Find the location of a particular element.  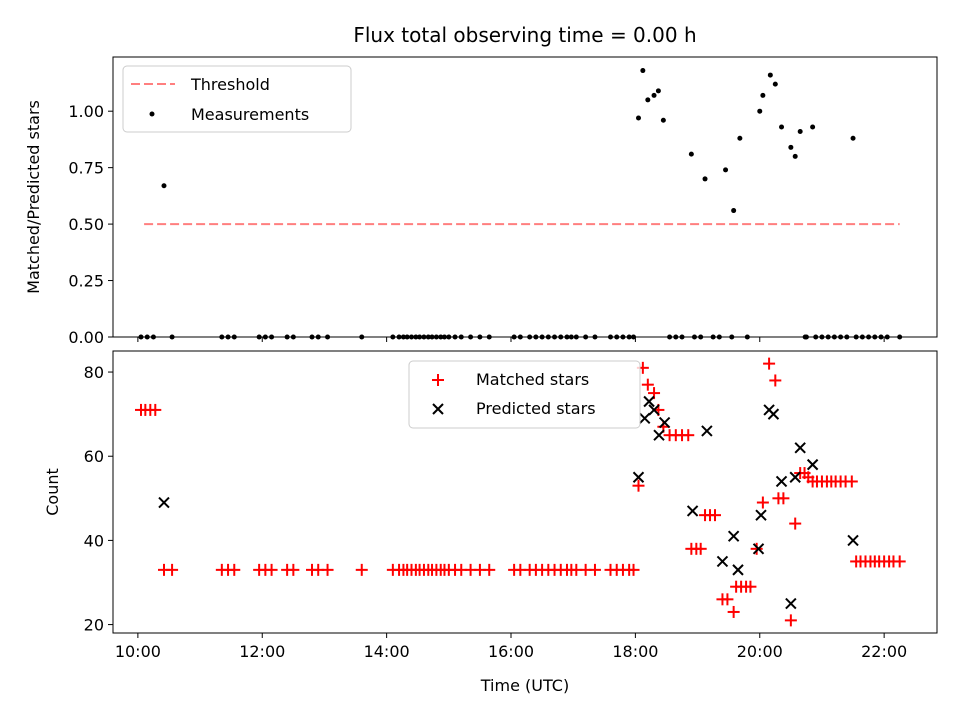

legend-matched-swatch is located at coordinates (438, 380).